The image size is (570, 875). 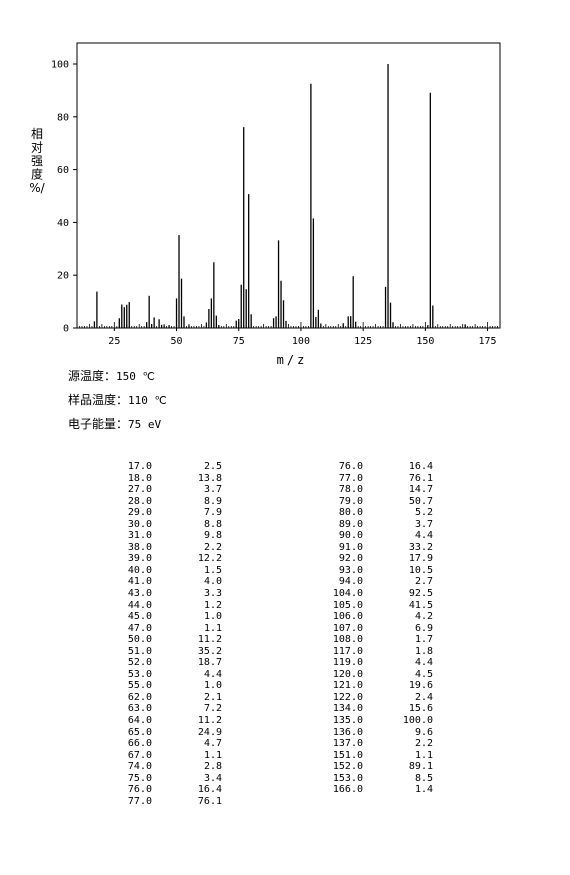 I want to click on peak-mz: 51.0, so click(x=139, y=651).